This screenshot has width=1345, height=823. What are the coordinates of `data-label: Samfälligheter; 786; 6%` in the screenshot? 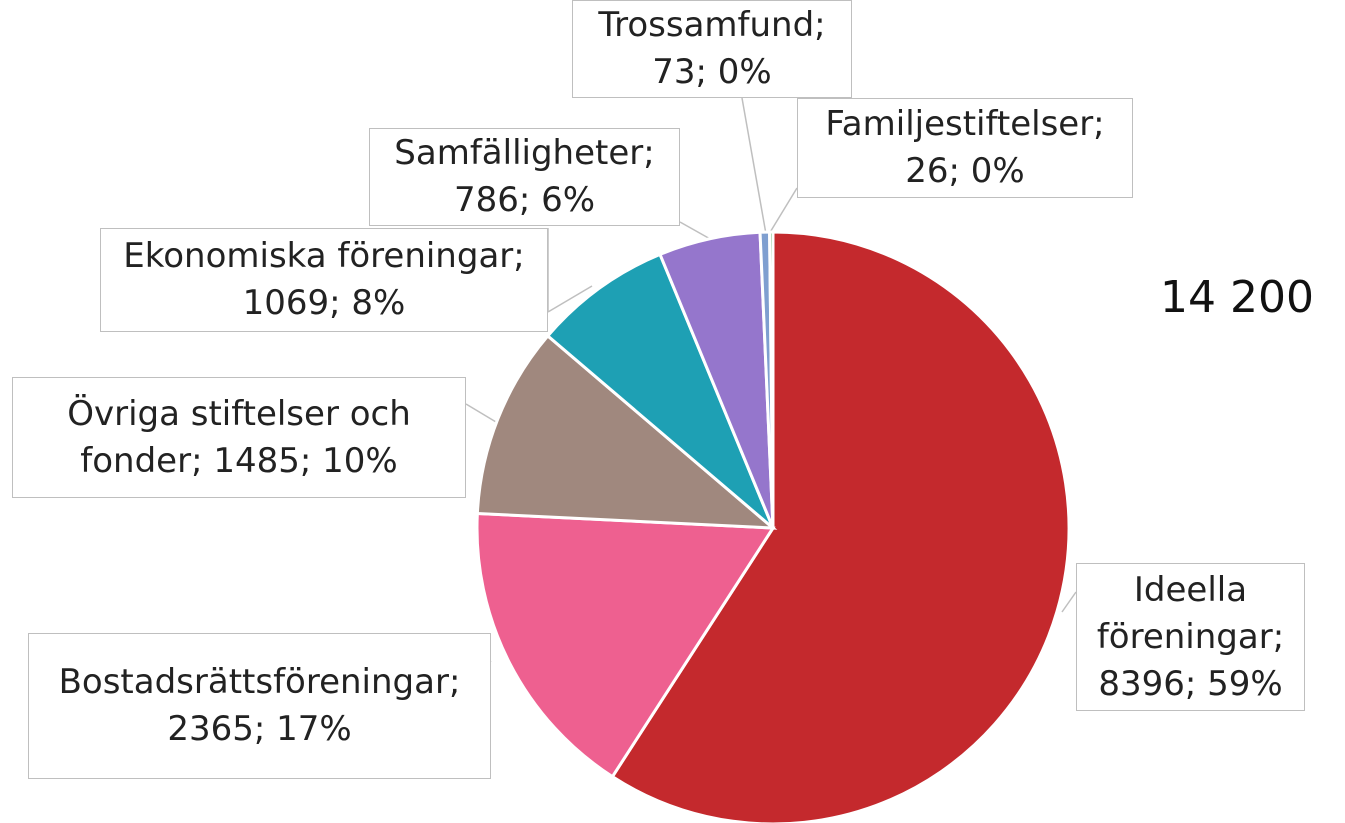 It's located at (524, 177).